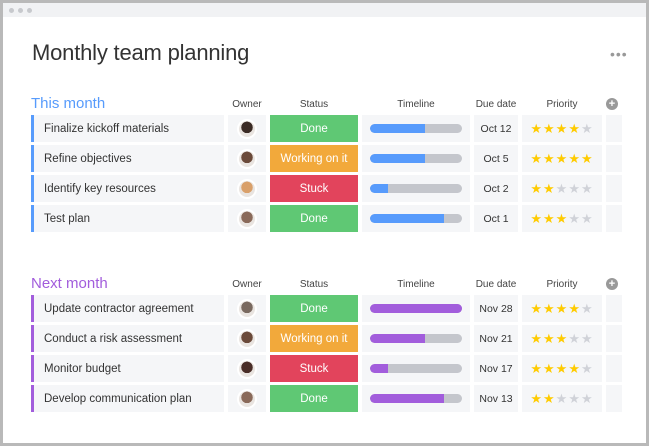 The image size is (649, 446). Describe the element at coordinates (496, 398) in the screenshot. I see `due-date: Nov 13` at that location.